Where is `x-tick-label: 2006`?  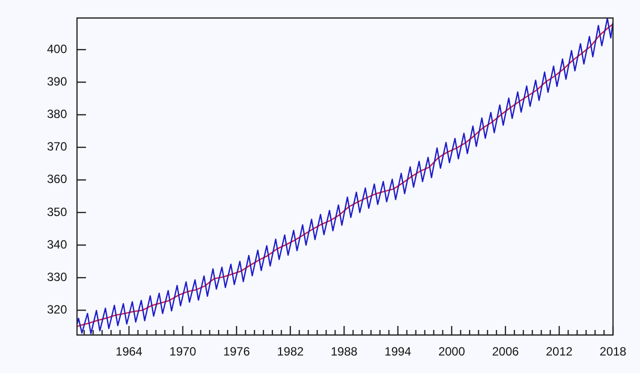
x-tick-label: 2006 is located at coordinates (506, 351).